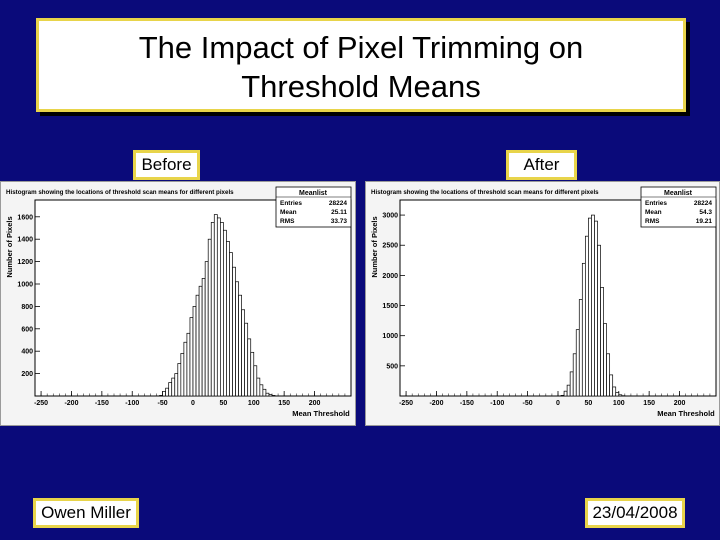 The height and width of the screenshot is (540, 720). Describe the element at coordinates (27, 307) in the screenshot. I see `y-tick-label: 800` at that location.